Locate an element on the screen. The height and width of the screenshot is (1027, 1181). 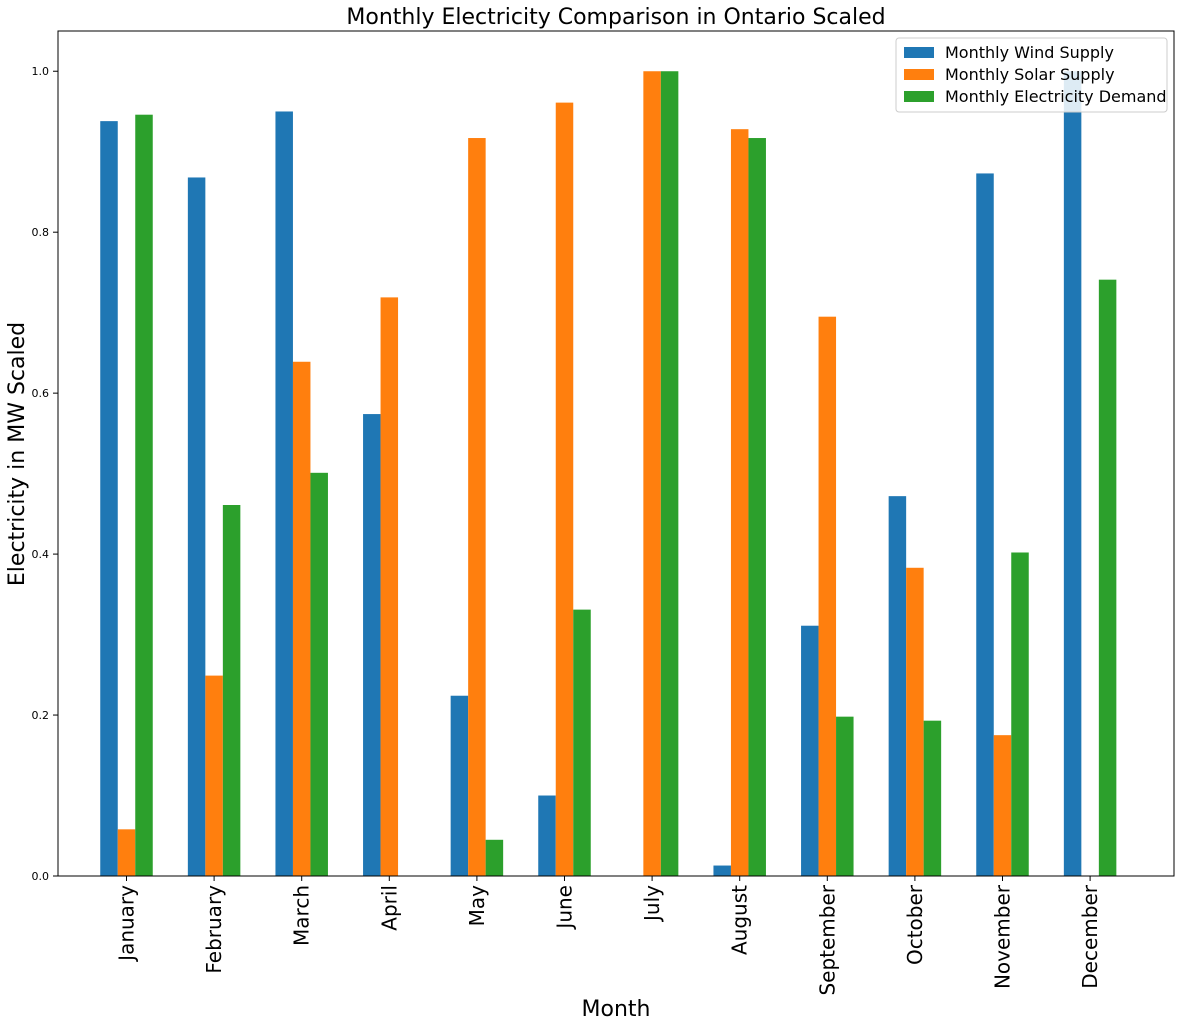
legend-label: Monthly Electricity Demand is located at coordinates (1056, 96).